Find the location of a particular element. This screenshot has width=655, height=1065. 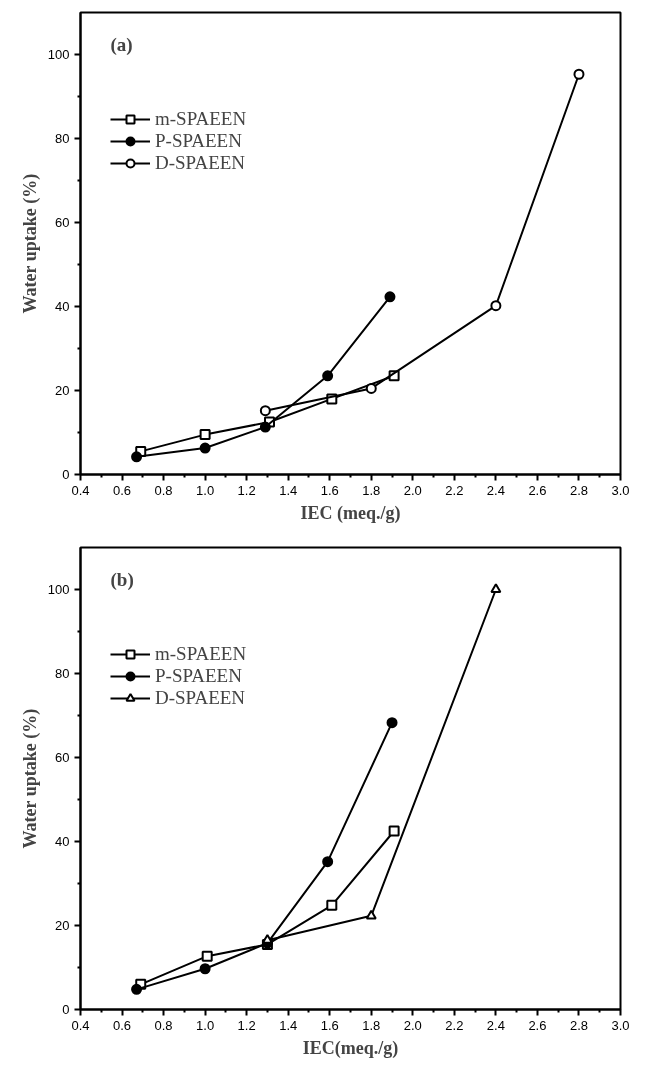

annotation: (b) is located at coordinates (122, 579).